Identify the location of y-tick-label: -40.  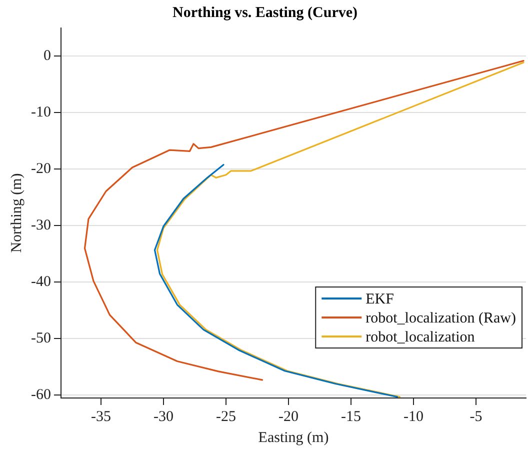
(40, 282).